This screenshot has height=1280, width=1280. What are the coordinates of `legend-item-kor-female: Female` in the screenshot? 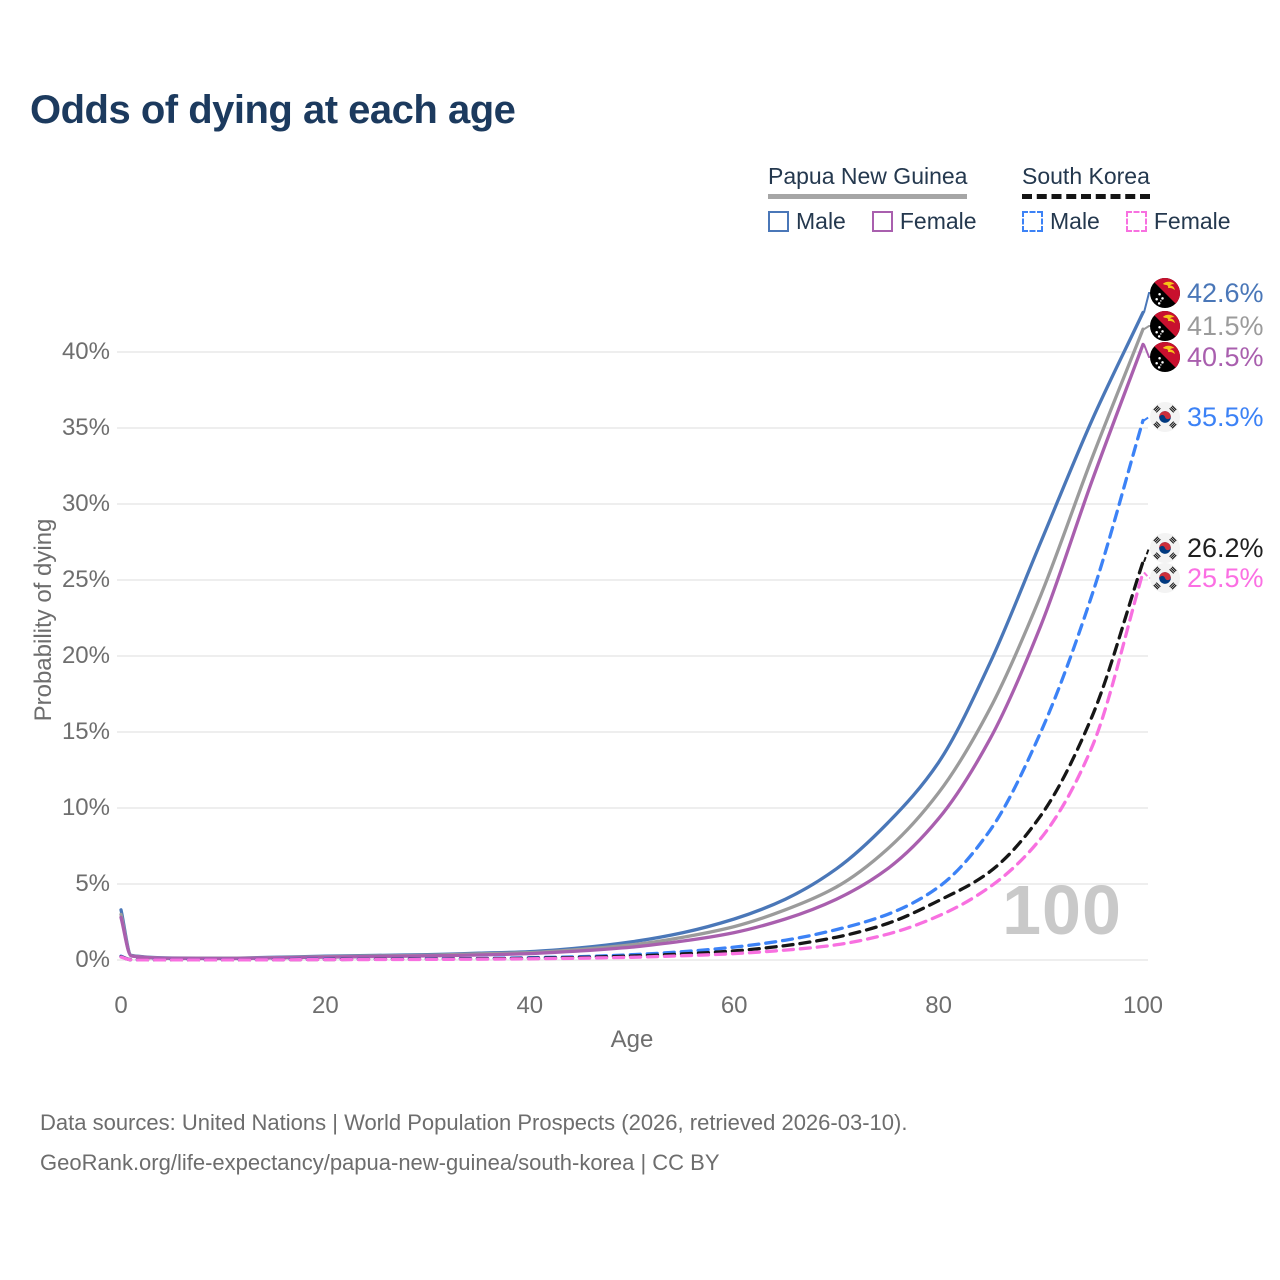 It's located at (1178, 221).